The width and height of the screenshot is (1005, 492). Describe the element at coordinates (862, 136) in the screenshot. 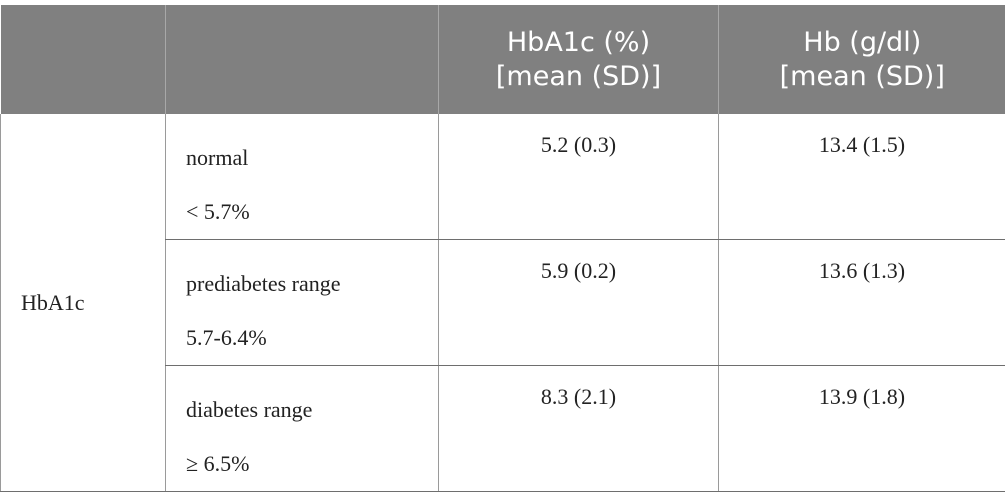

I see `hb-value: 13.4 (1.5)` at that location.